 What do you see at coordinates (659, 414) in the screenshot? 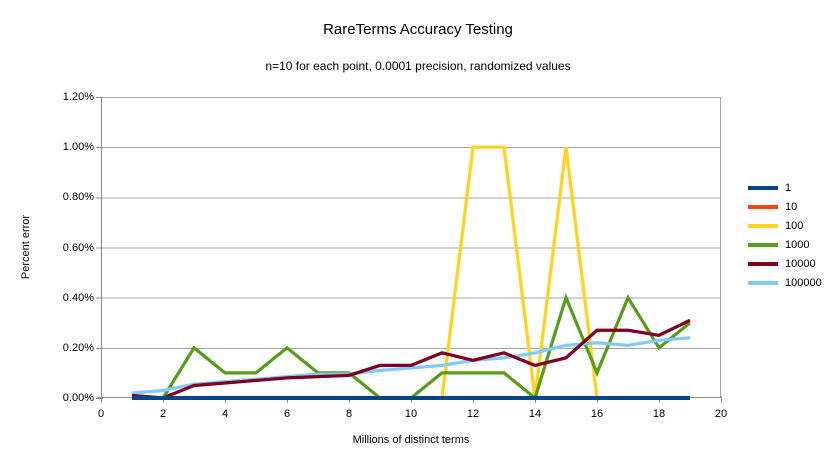
I see `x-tick-label: 18` at bounding box center [659, 414].